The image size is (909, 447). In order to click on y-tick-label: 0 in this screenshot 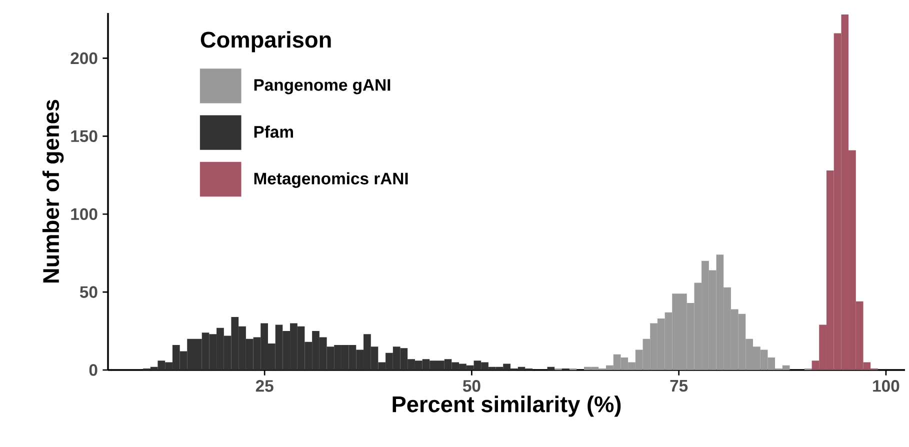, I will do `click(93, 370)`.